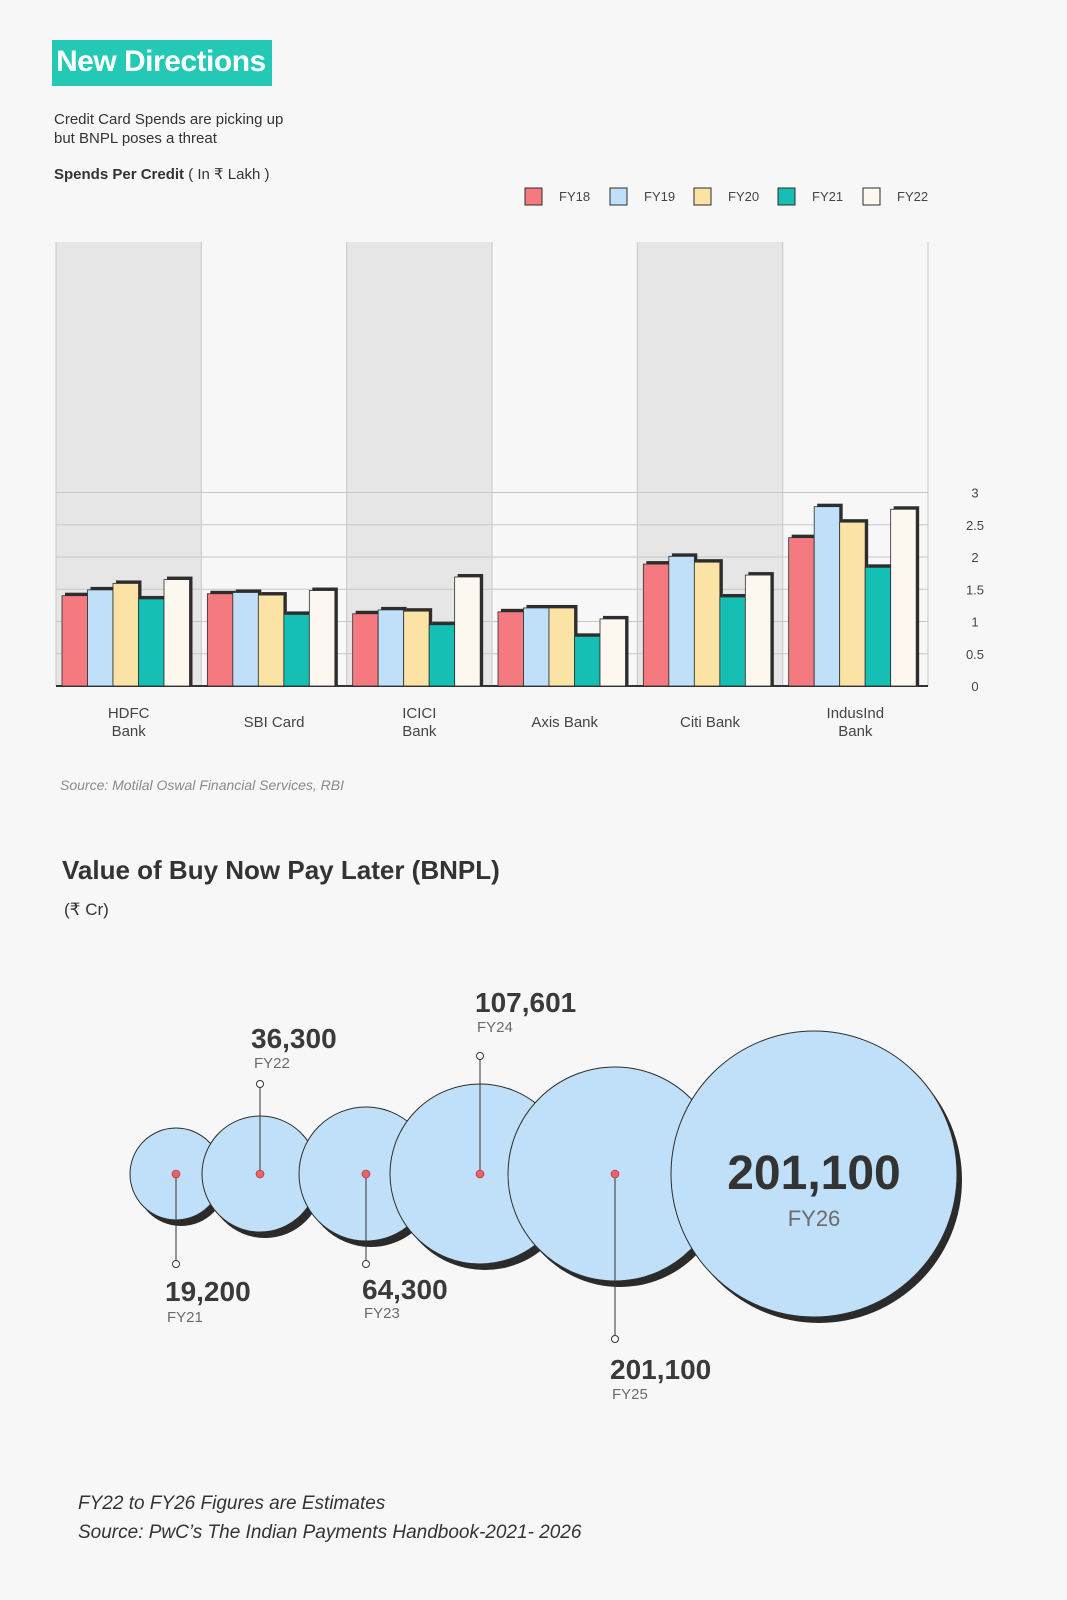  What do you see at coordinates (618, 196) in the screenshot?
I see `legend-swatch-fy19` at bounding box center [618, 196].